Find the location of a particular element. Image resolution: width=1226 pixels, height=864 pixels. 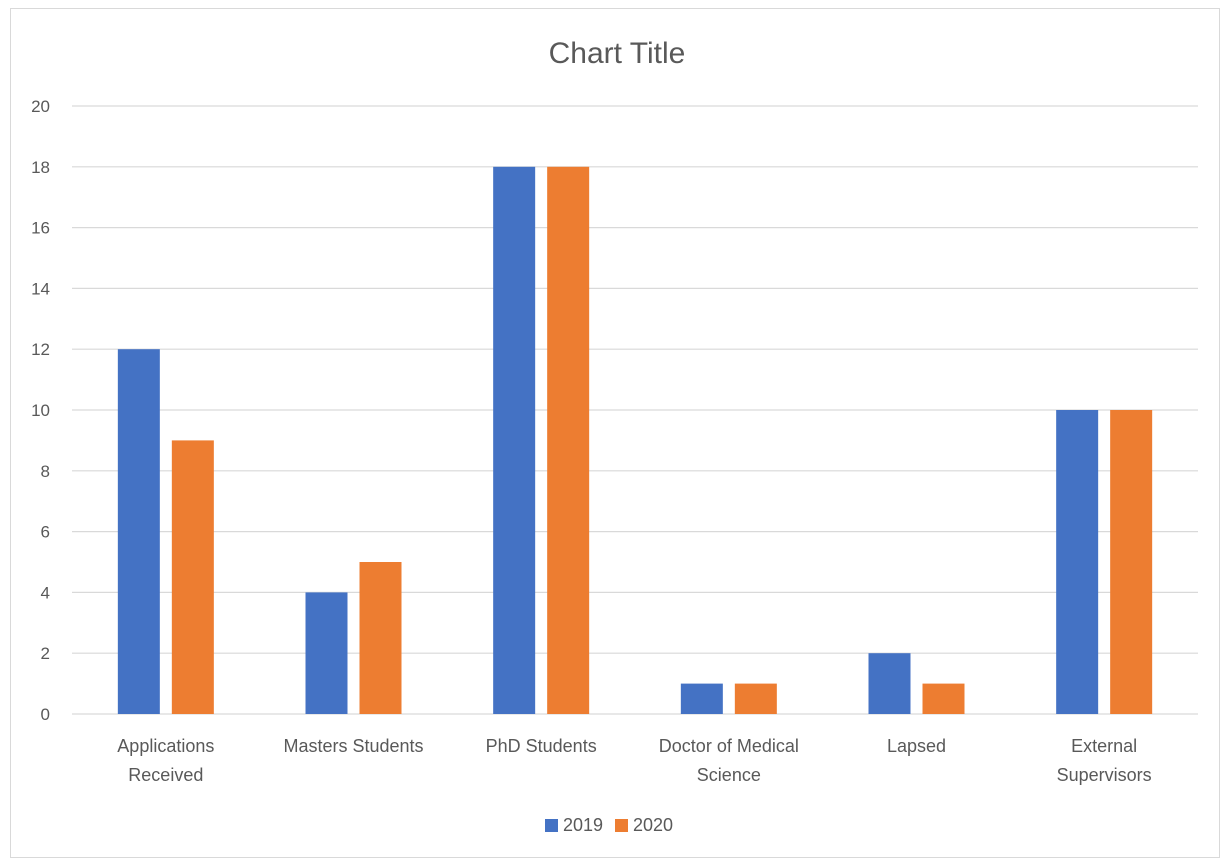

legend-label: 2019 is located at coordinates (583, 825).